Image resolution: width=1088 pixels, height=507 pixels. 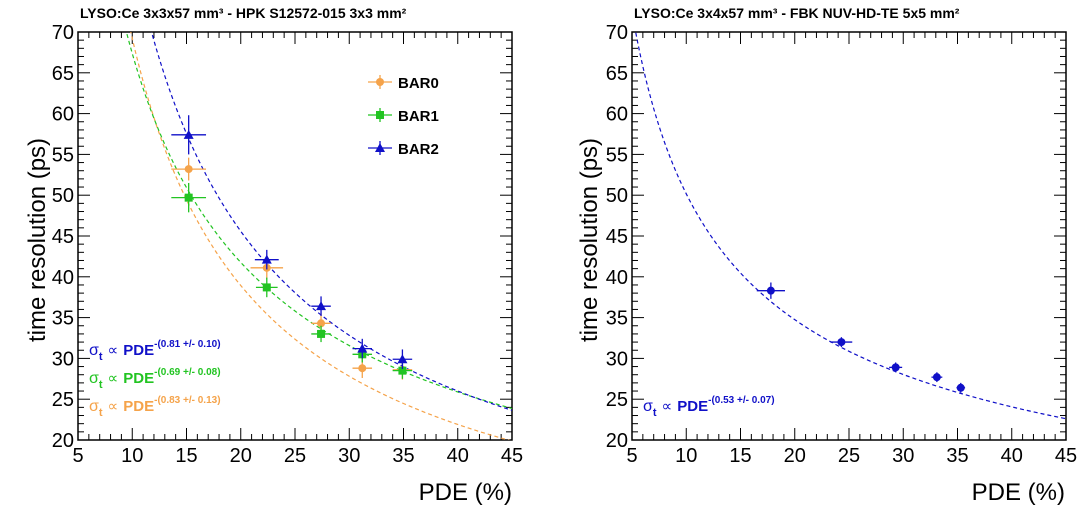 What do you see at coordinates (155, 407) in the screenshot?
I see `fit-annotation: σt ∝ PDE-(0.83 +/- 0.13)` at bounding box center [155, 407].